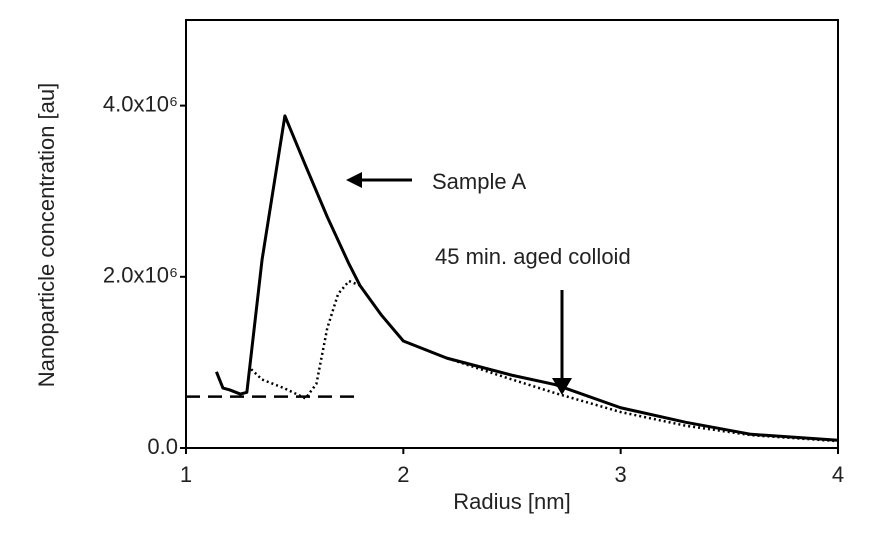 Image resolution: width=879 pixels, height=543 pixels. What do you see at coordinates (186, 474) in the screenshot?
I see `x-tick-label: 1` at bounding box center [186, 474].